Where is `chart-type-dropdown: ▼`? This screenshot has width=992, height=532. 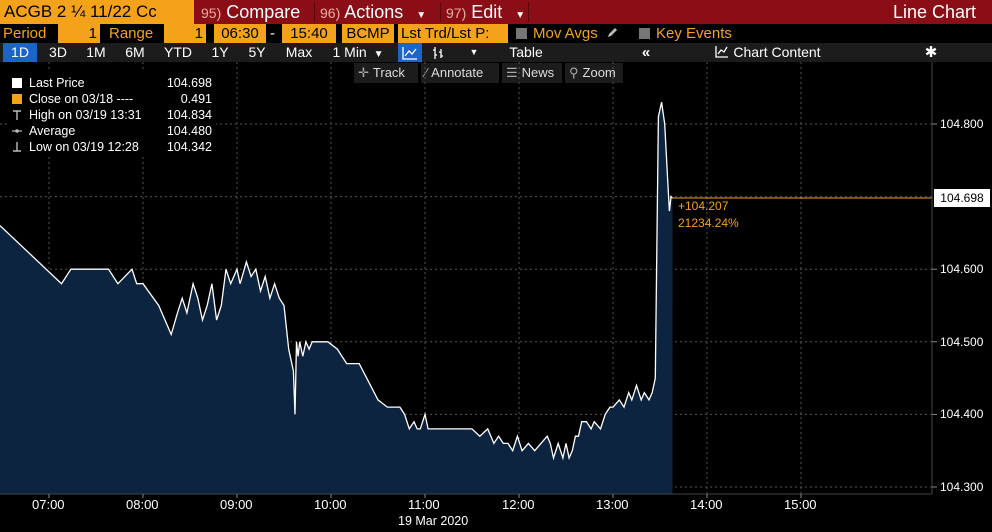 chart-type-dropdown: ▼ is located at coordinates (474, 52).